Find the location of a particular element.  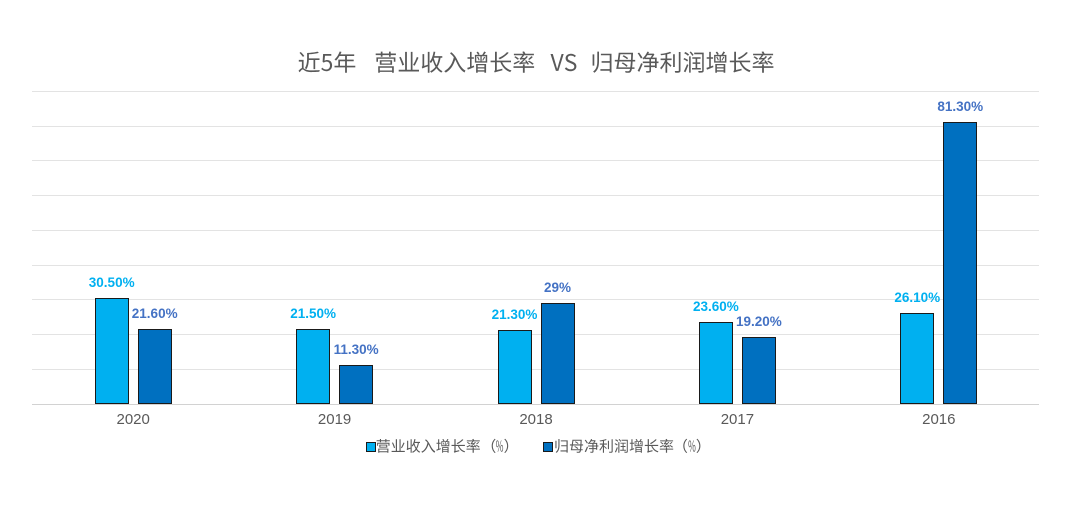

value-label-2018-revenue-growth: 21.30% is located at coordinates (514, 314).